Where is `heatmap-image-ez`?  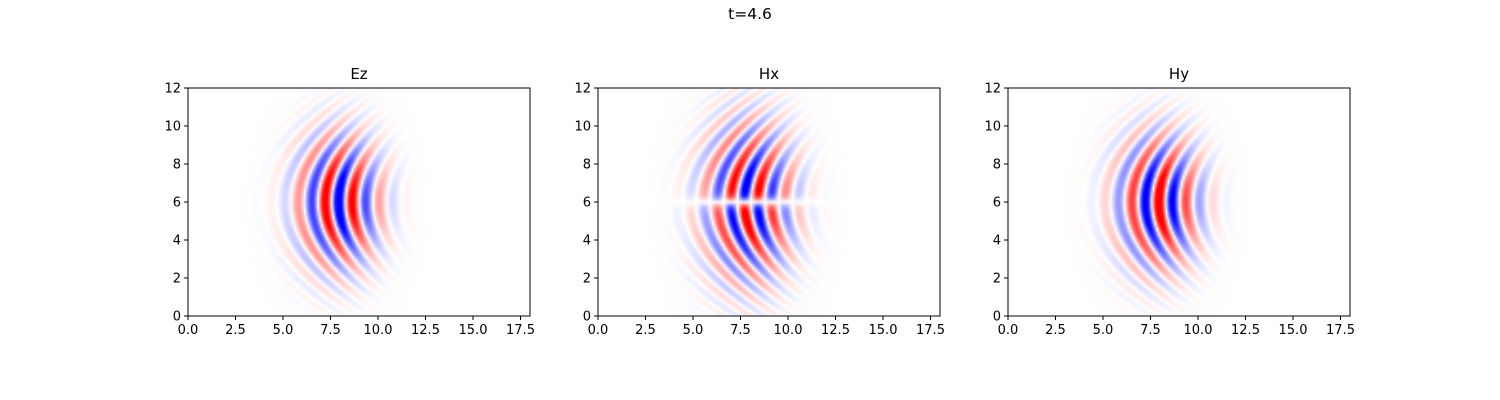
heatmap-image-ez is located at coordinates (359, 202).